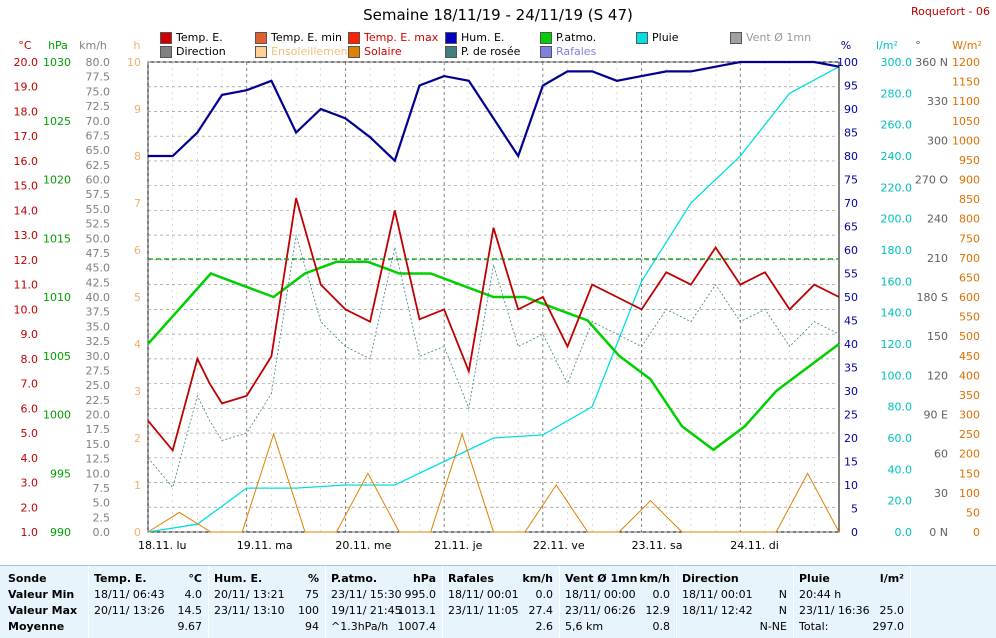 The width and height of the screenshot is (996, 638). I want to click on legend-item: Temp. E., so click(191, 37).